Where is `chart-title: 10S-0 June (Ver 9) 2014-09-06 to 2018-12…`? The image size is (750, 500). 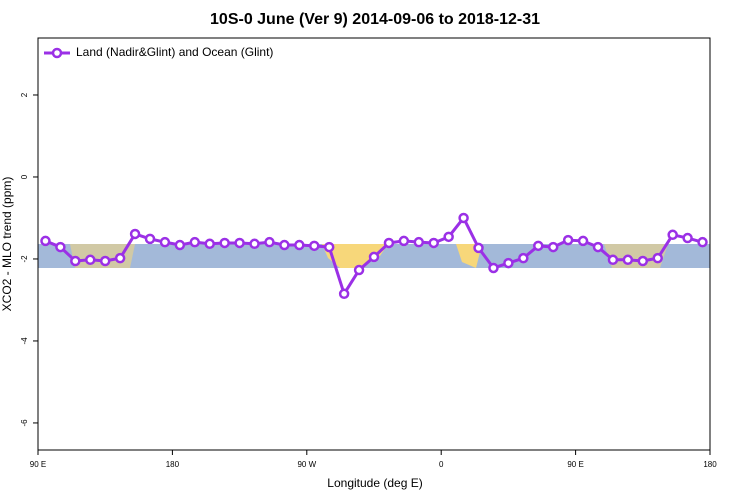 chart-title: 10S-0 June (Ver 9) 2014-09-06 to 2018-12… is located at coordinates (375, 19).